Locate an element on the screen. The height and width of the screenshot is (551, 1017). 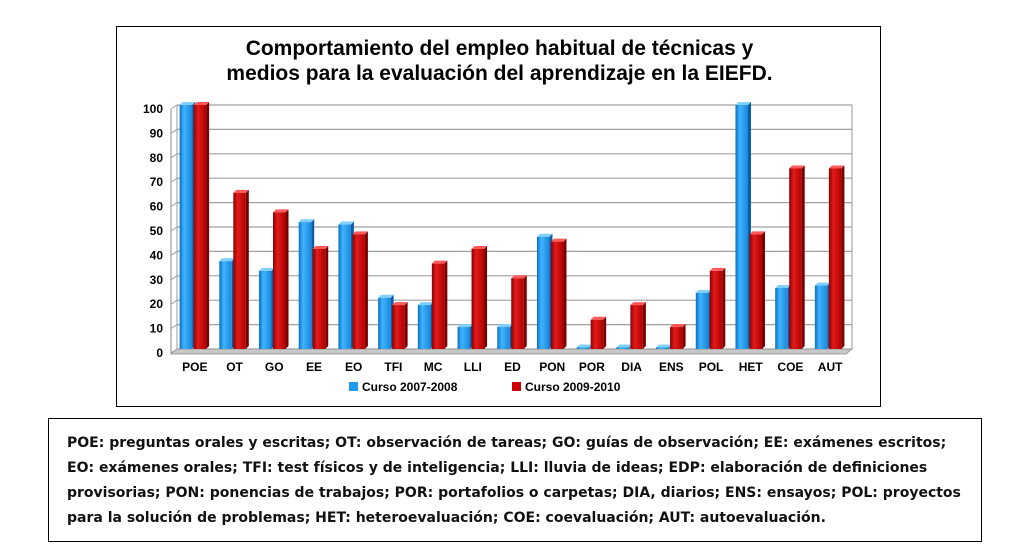
bar-top-pol-s2 is located at coordinates (717, 269).